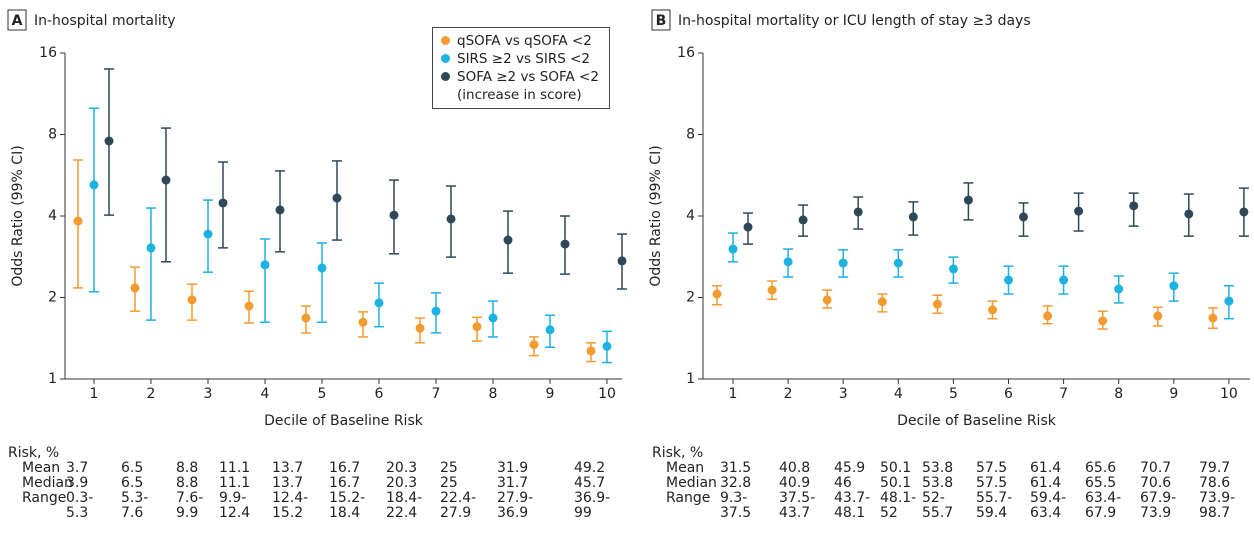 The image size is (1254, 535). I want to click on panel-title: In-hospital mortality, so click(105, 21).